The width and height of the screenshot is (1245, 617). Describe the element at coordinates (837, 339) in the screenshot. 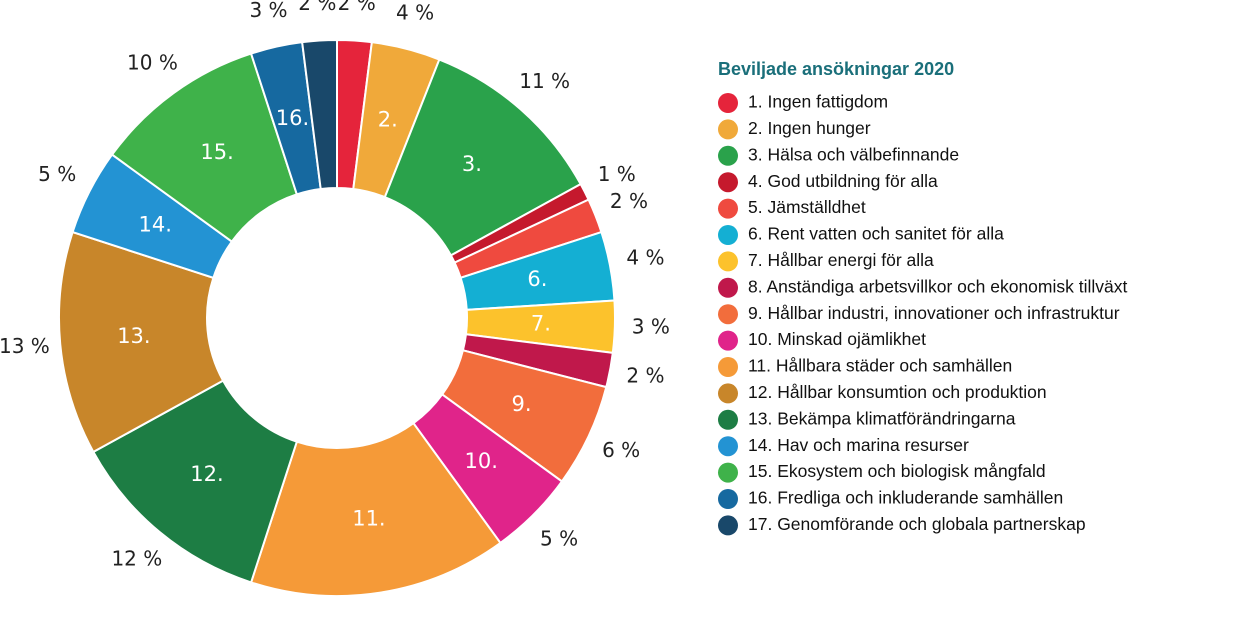

I see `legend-label: 10. Minskad ojämlikhet` at that location.